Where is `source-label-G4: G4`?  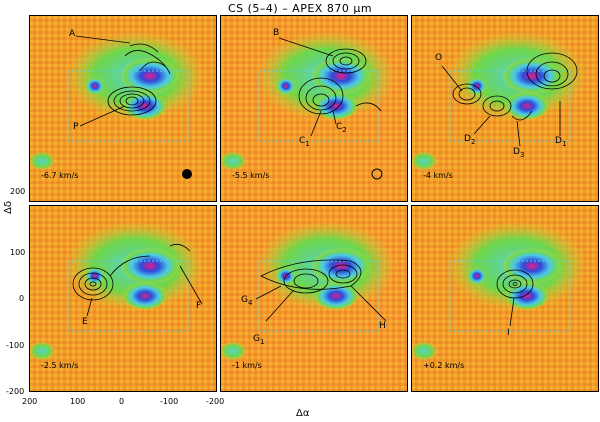 source-label-G4: G4 is located at coordinates (247, 301).